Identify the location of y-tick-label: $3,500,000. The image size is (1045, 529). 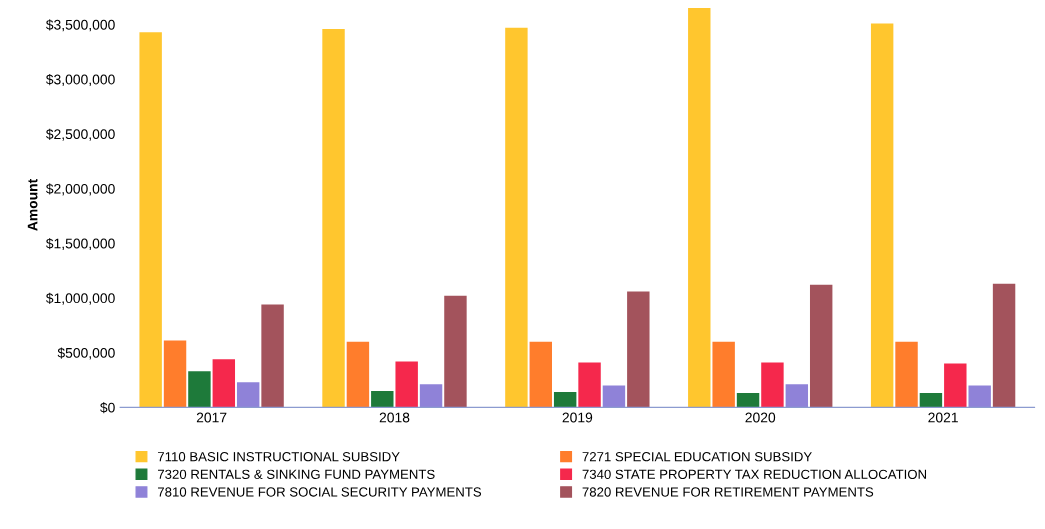
(80, 25).